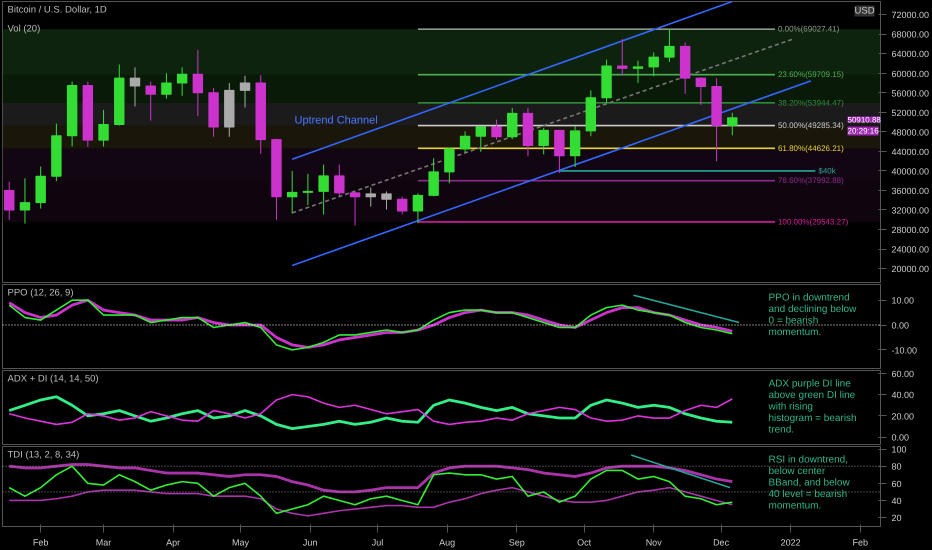 This screenshot has width=932, height=550. What do you see at coordinates (41, 293) in the screenshot?
I see `chart-title: PPO (12, 26, 9)` at bounding box center [41, 293].